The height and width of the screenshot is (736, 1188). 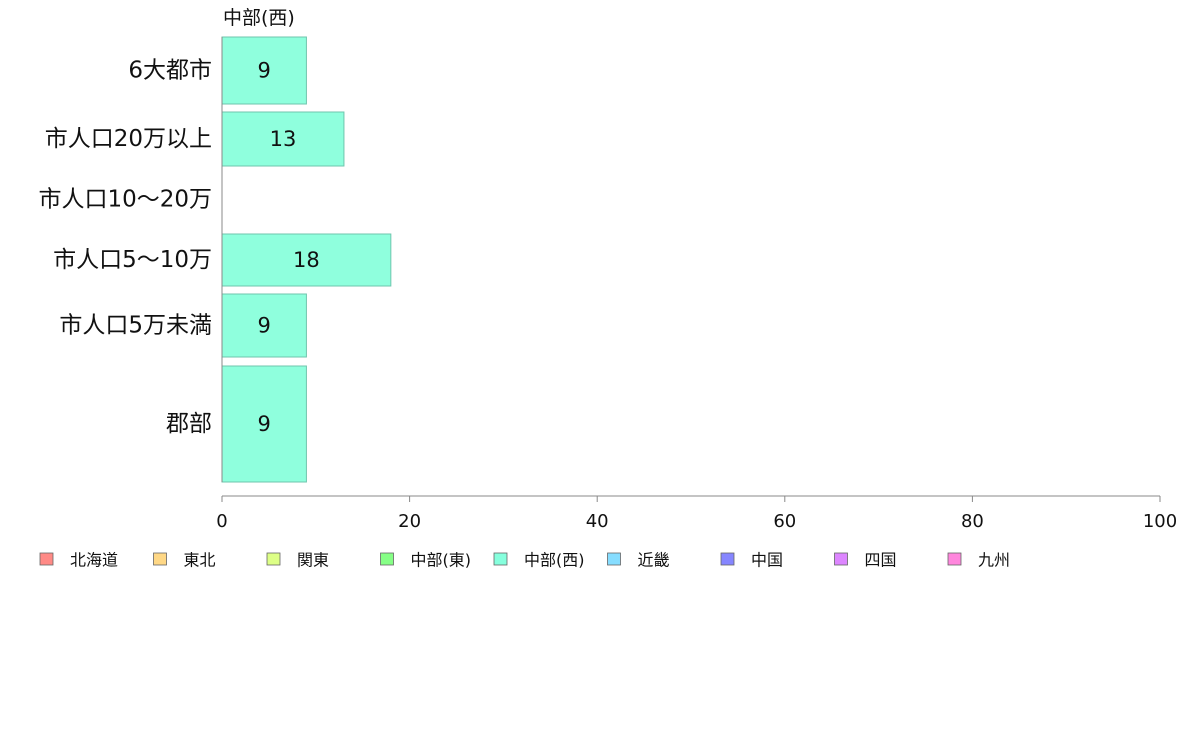 What do you see at coordinates (784, 521) in the screenshot?
I see `x-tick-label-3: 60` at bounding box center [784, 521].